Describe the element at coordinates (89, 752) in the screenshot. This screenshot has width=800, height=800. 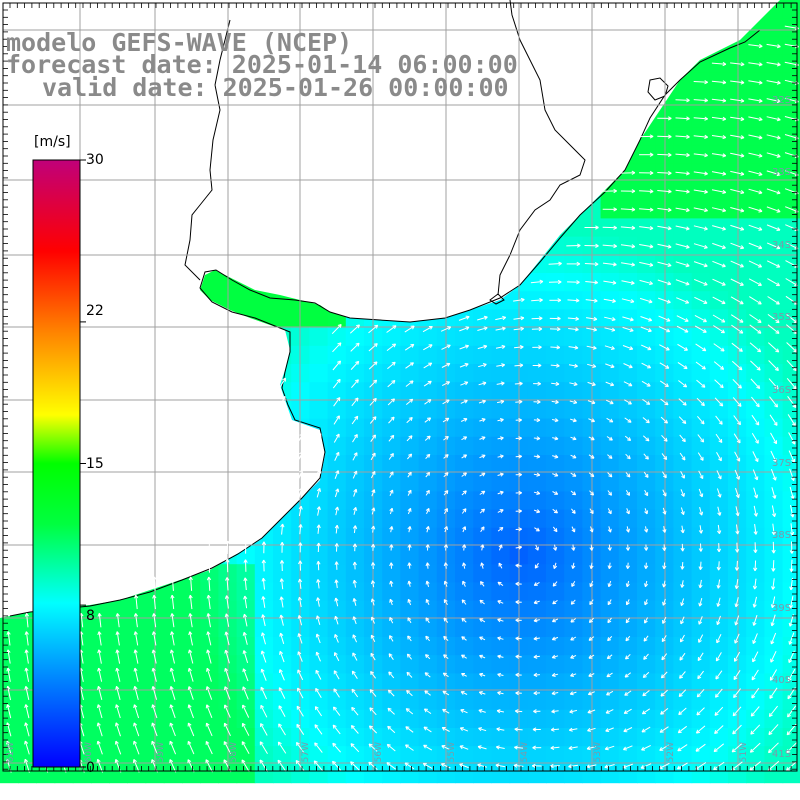
I see `longitude-label: 60W` at that location.